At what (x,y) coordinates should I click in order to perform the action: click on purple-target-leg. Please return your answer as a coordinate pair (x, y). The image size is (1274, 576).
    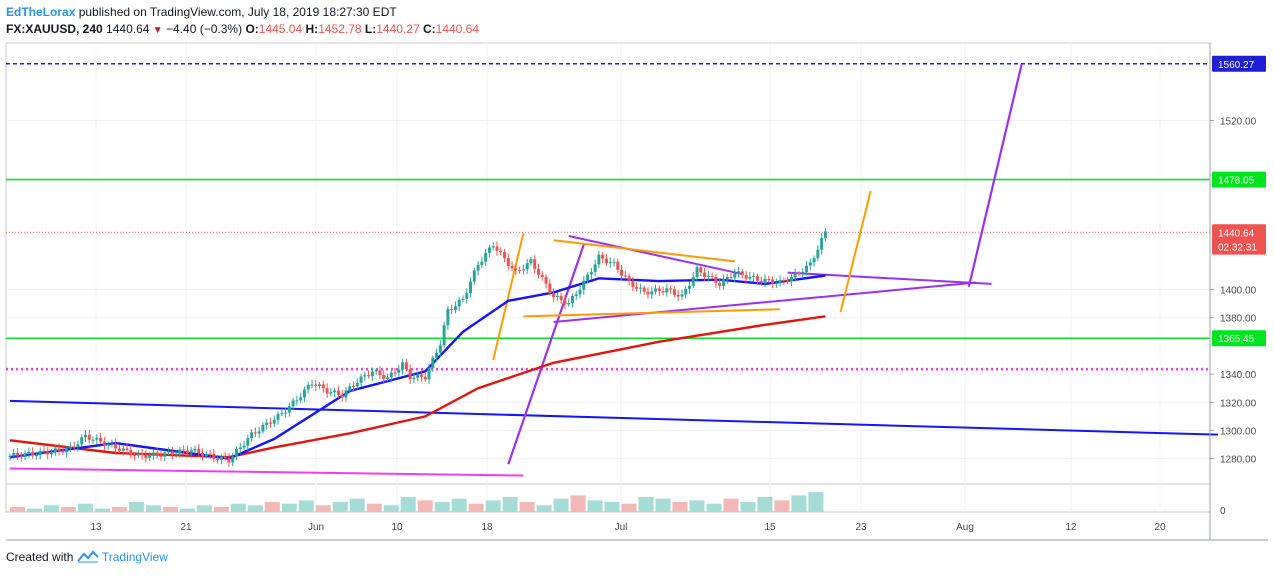
    Looking at the image, I should click on (995, 175).